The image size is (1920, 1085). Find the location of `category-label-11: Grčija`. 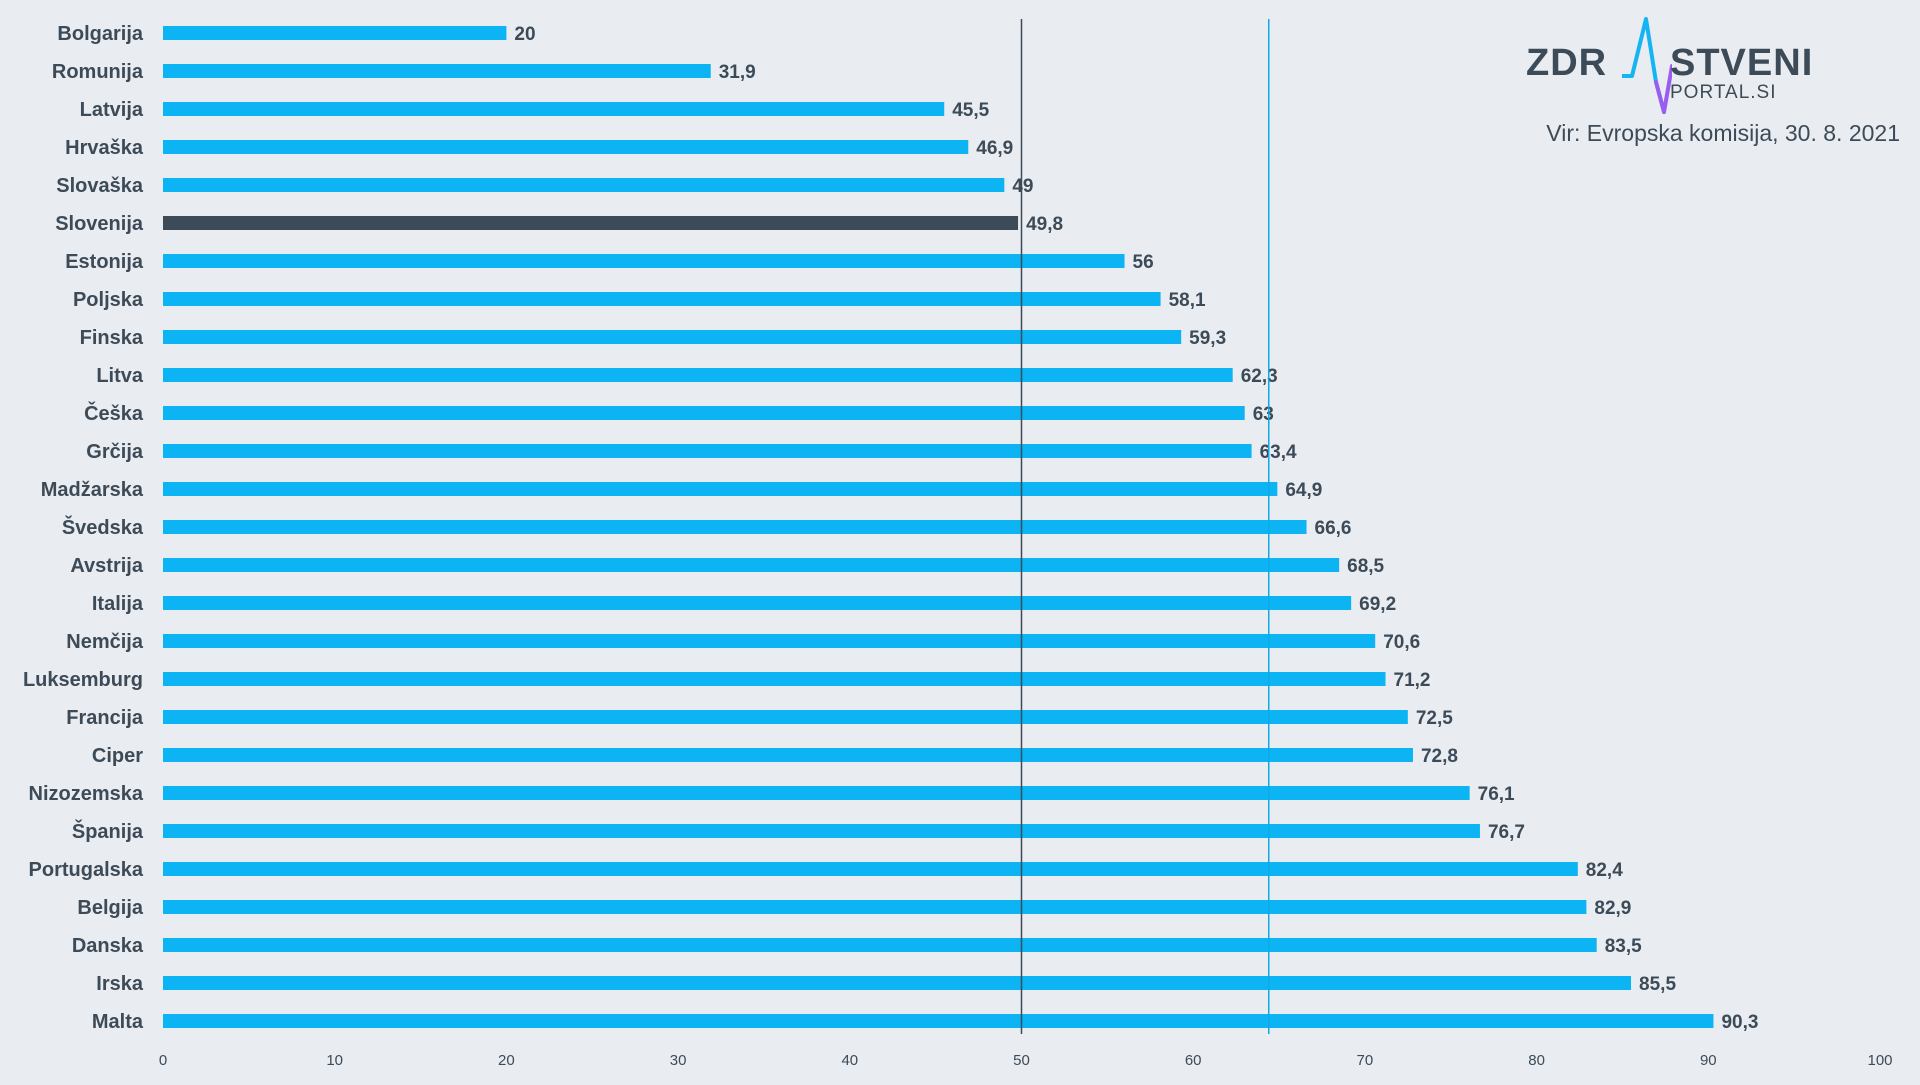

category-label-11: Grčija is located at coordinates (115, 452).